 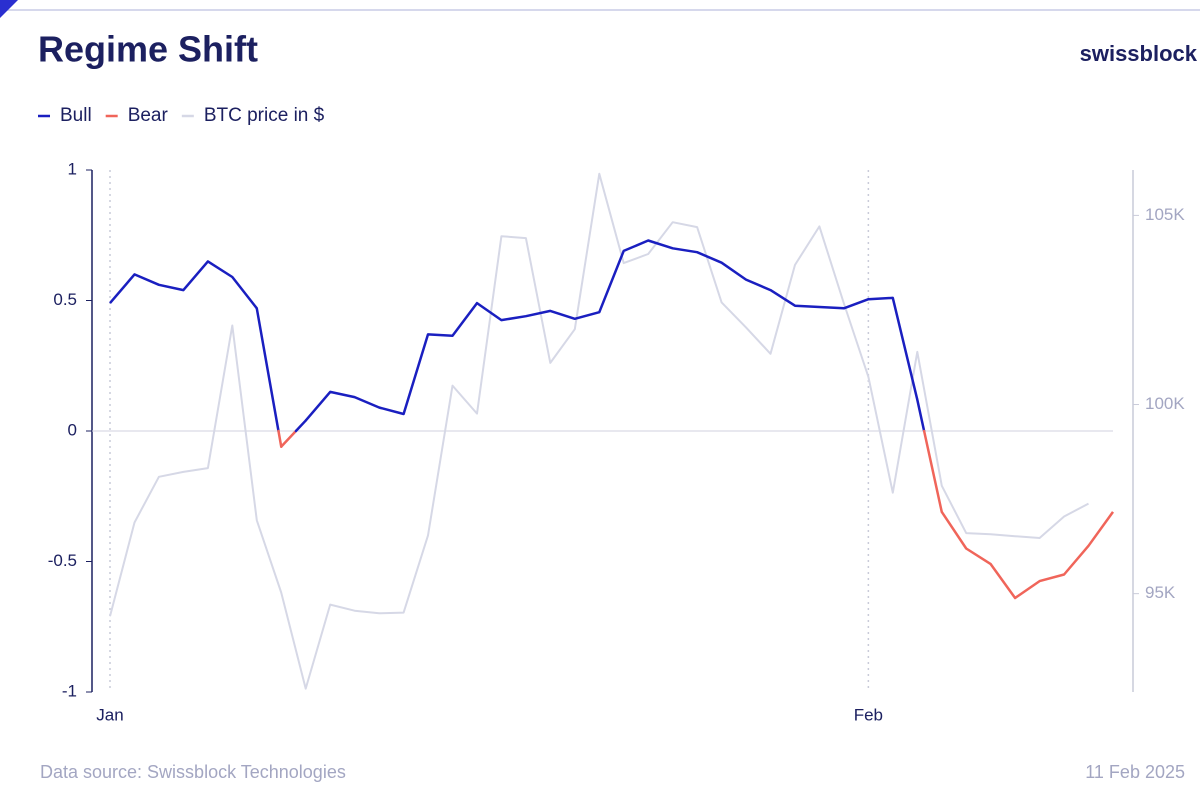 I want to click on x-tick-label: Jan, so click(x=109, y=714).